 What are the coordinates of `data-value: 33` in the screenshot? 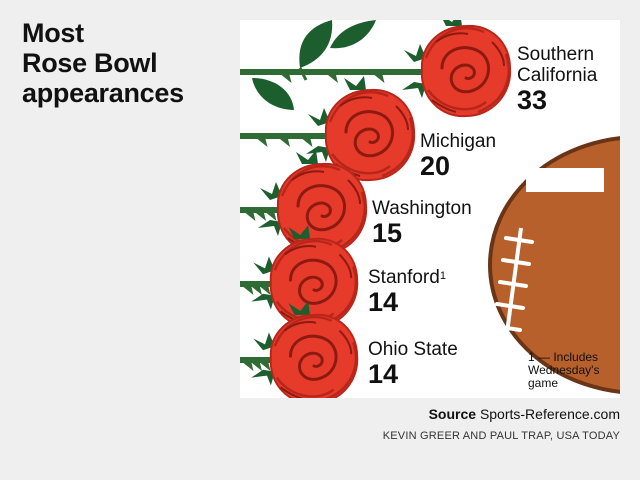 It's located at (532, 100).